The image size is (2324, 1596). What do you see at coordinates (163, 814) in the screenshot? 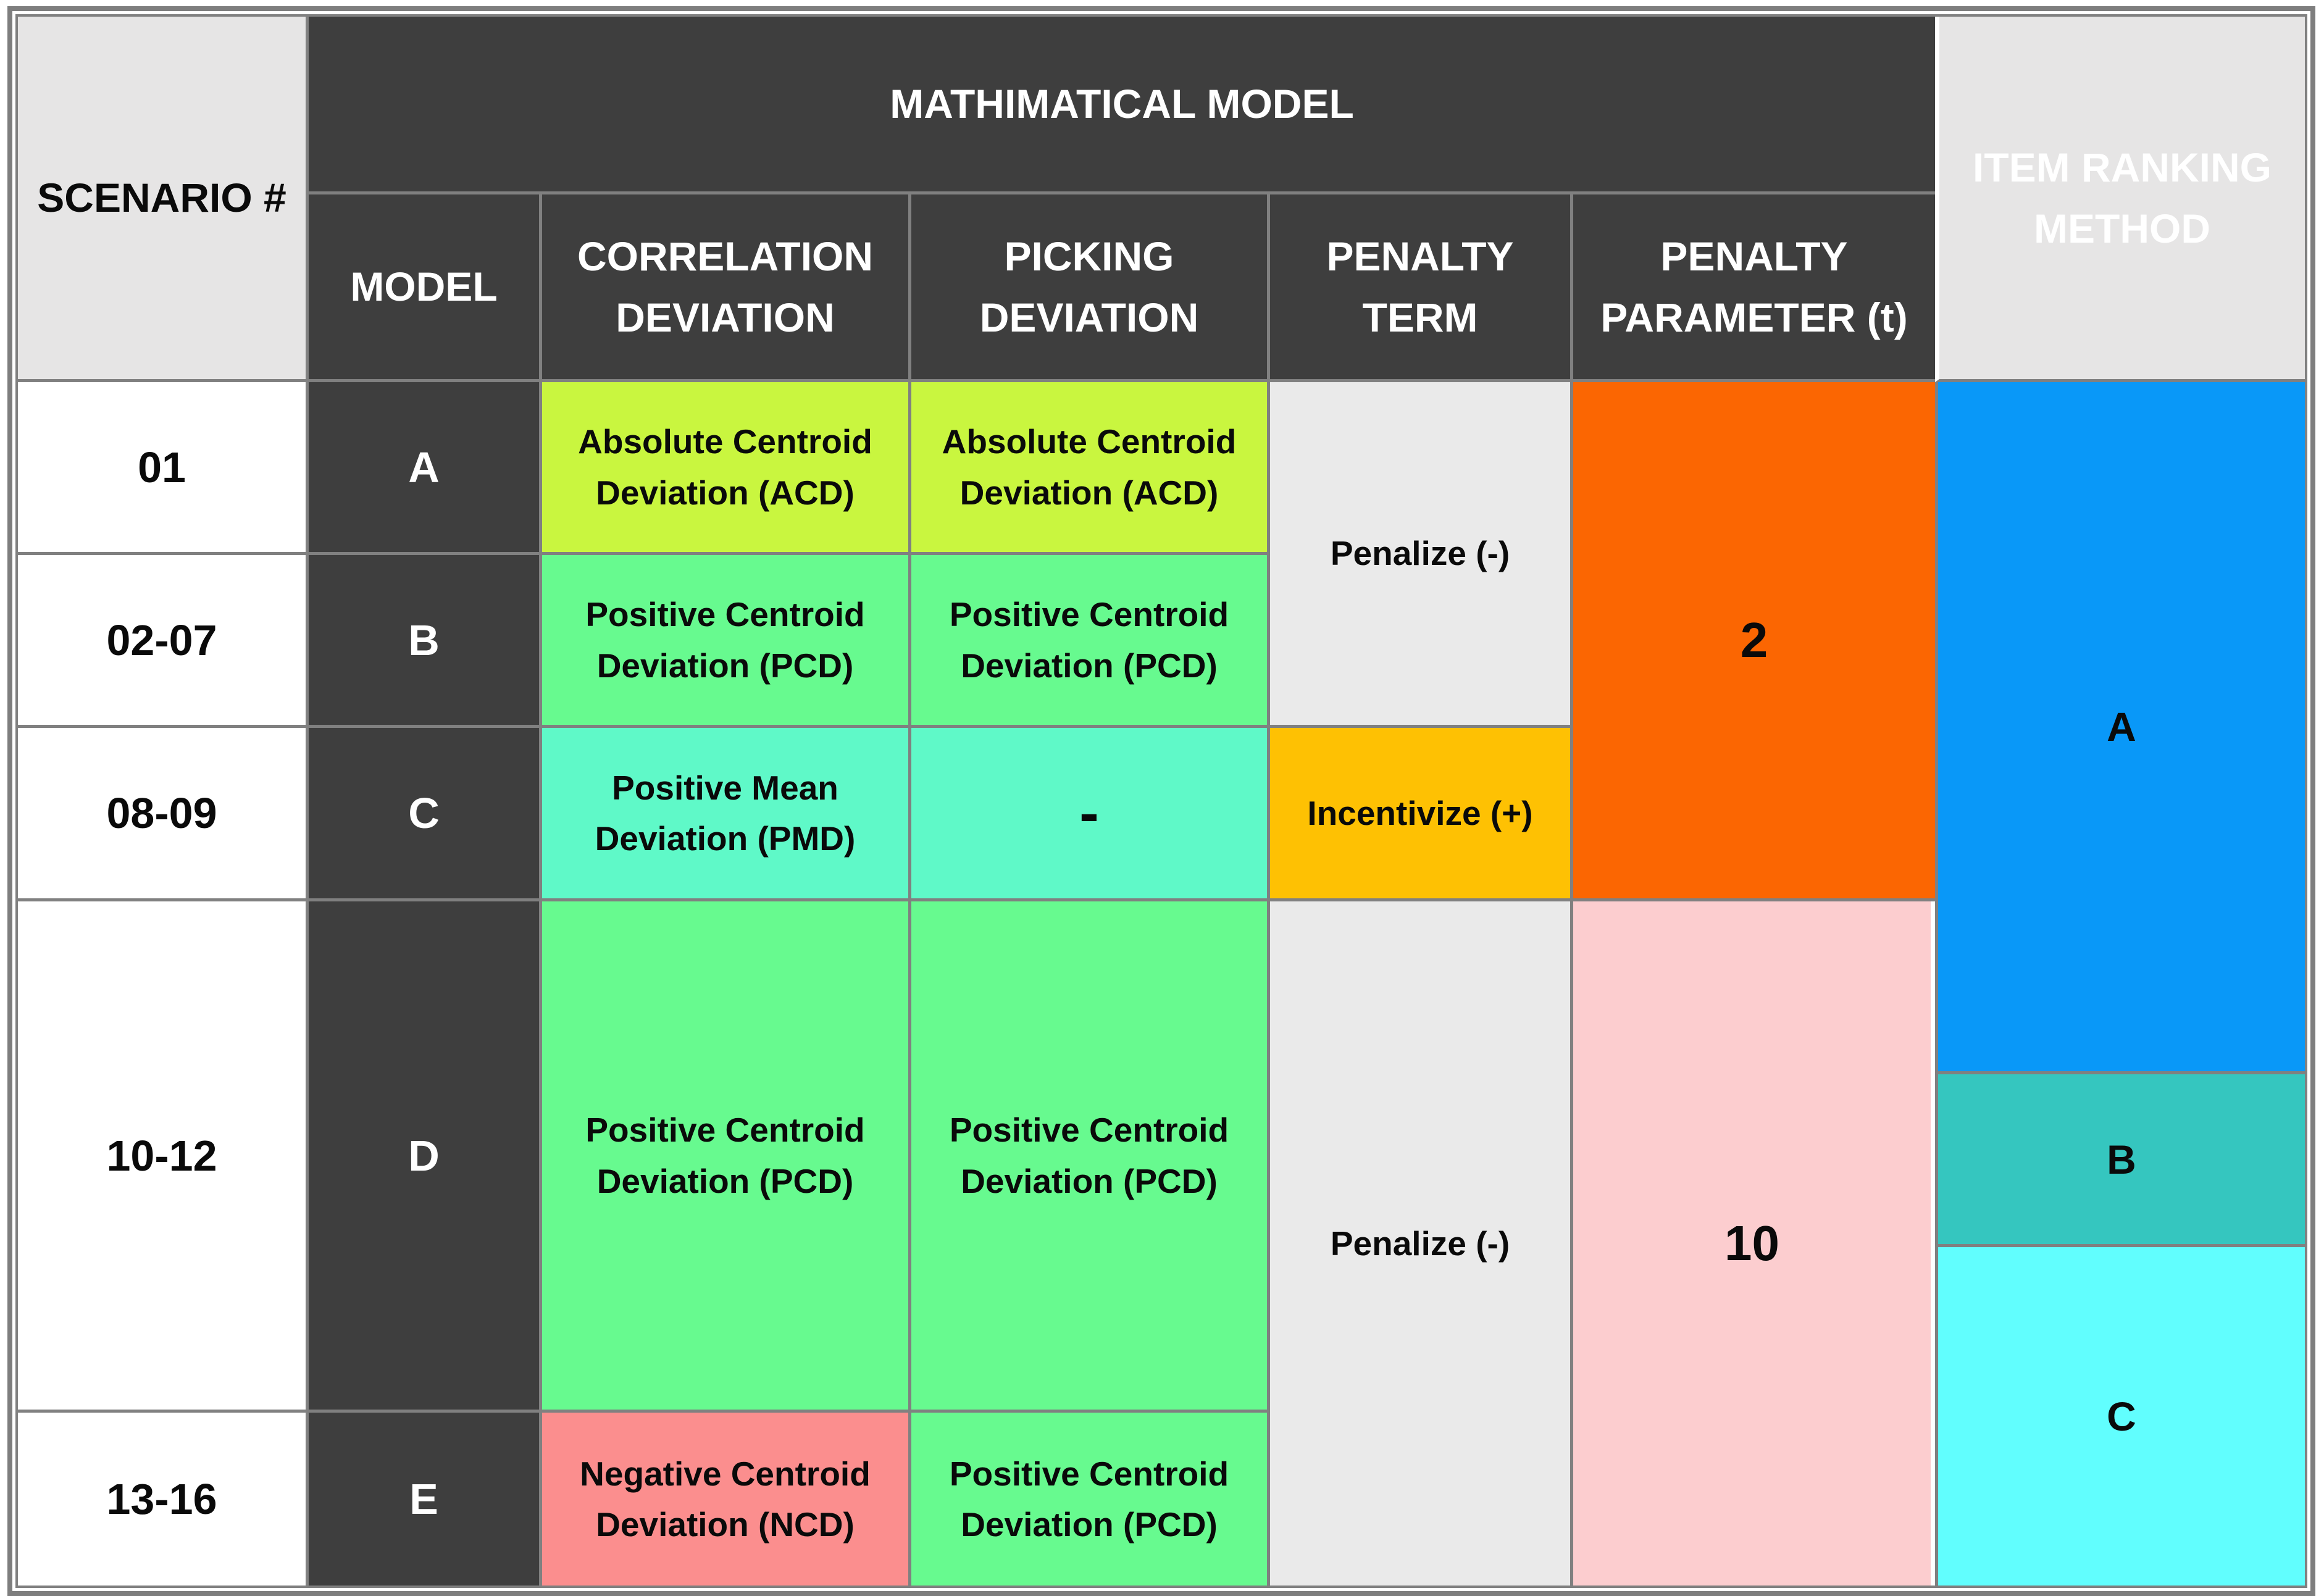
I see `cell-scenario-08-09: 08-09` at bounding box center [163, 814].